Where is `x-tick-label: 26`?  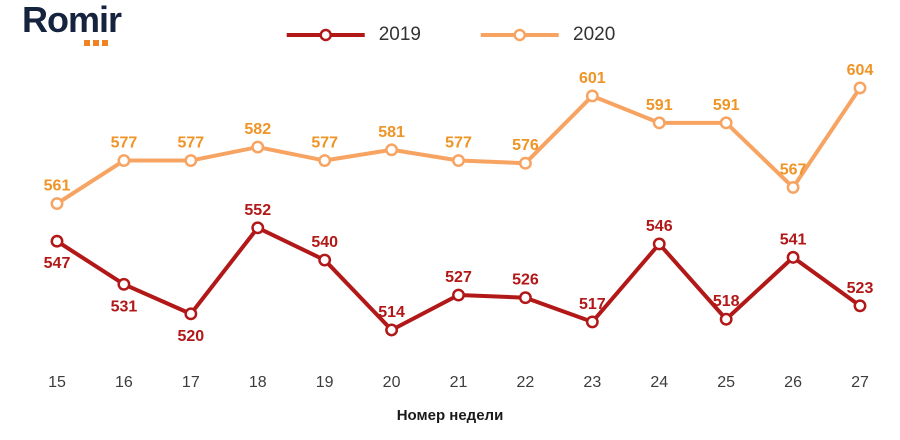
x-tick-label: 26 is located at coordinates (793, 382).